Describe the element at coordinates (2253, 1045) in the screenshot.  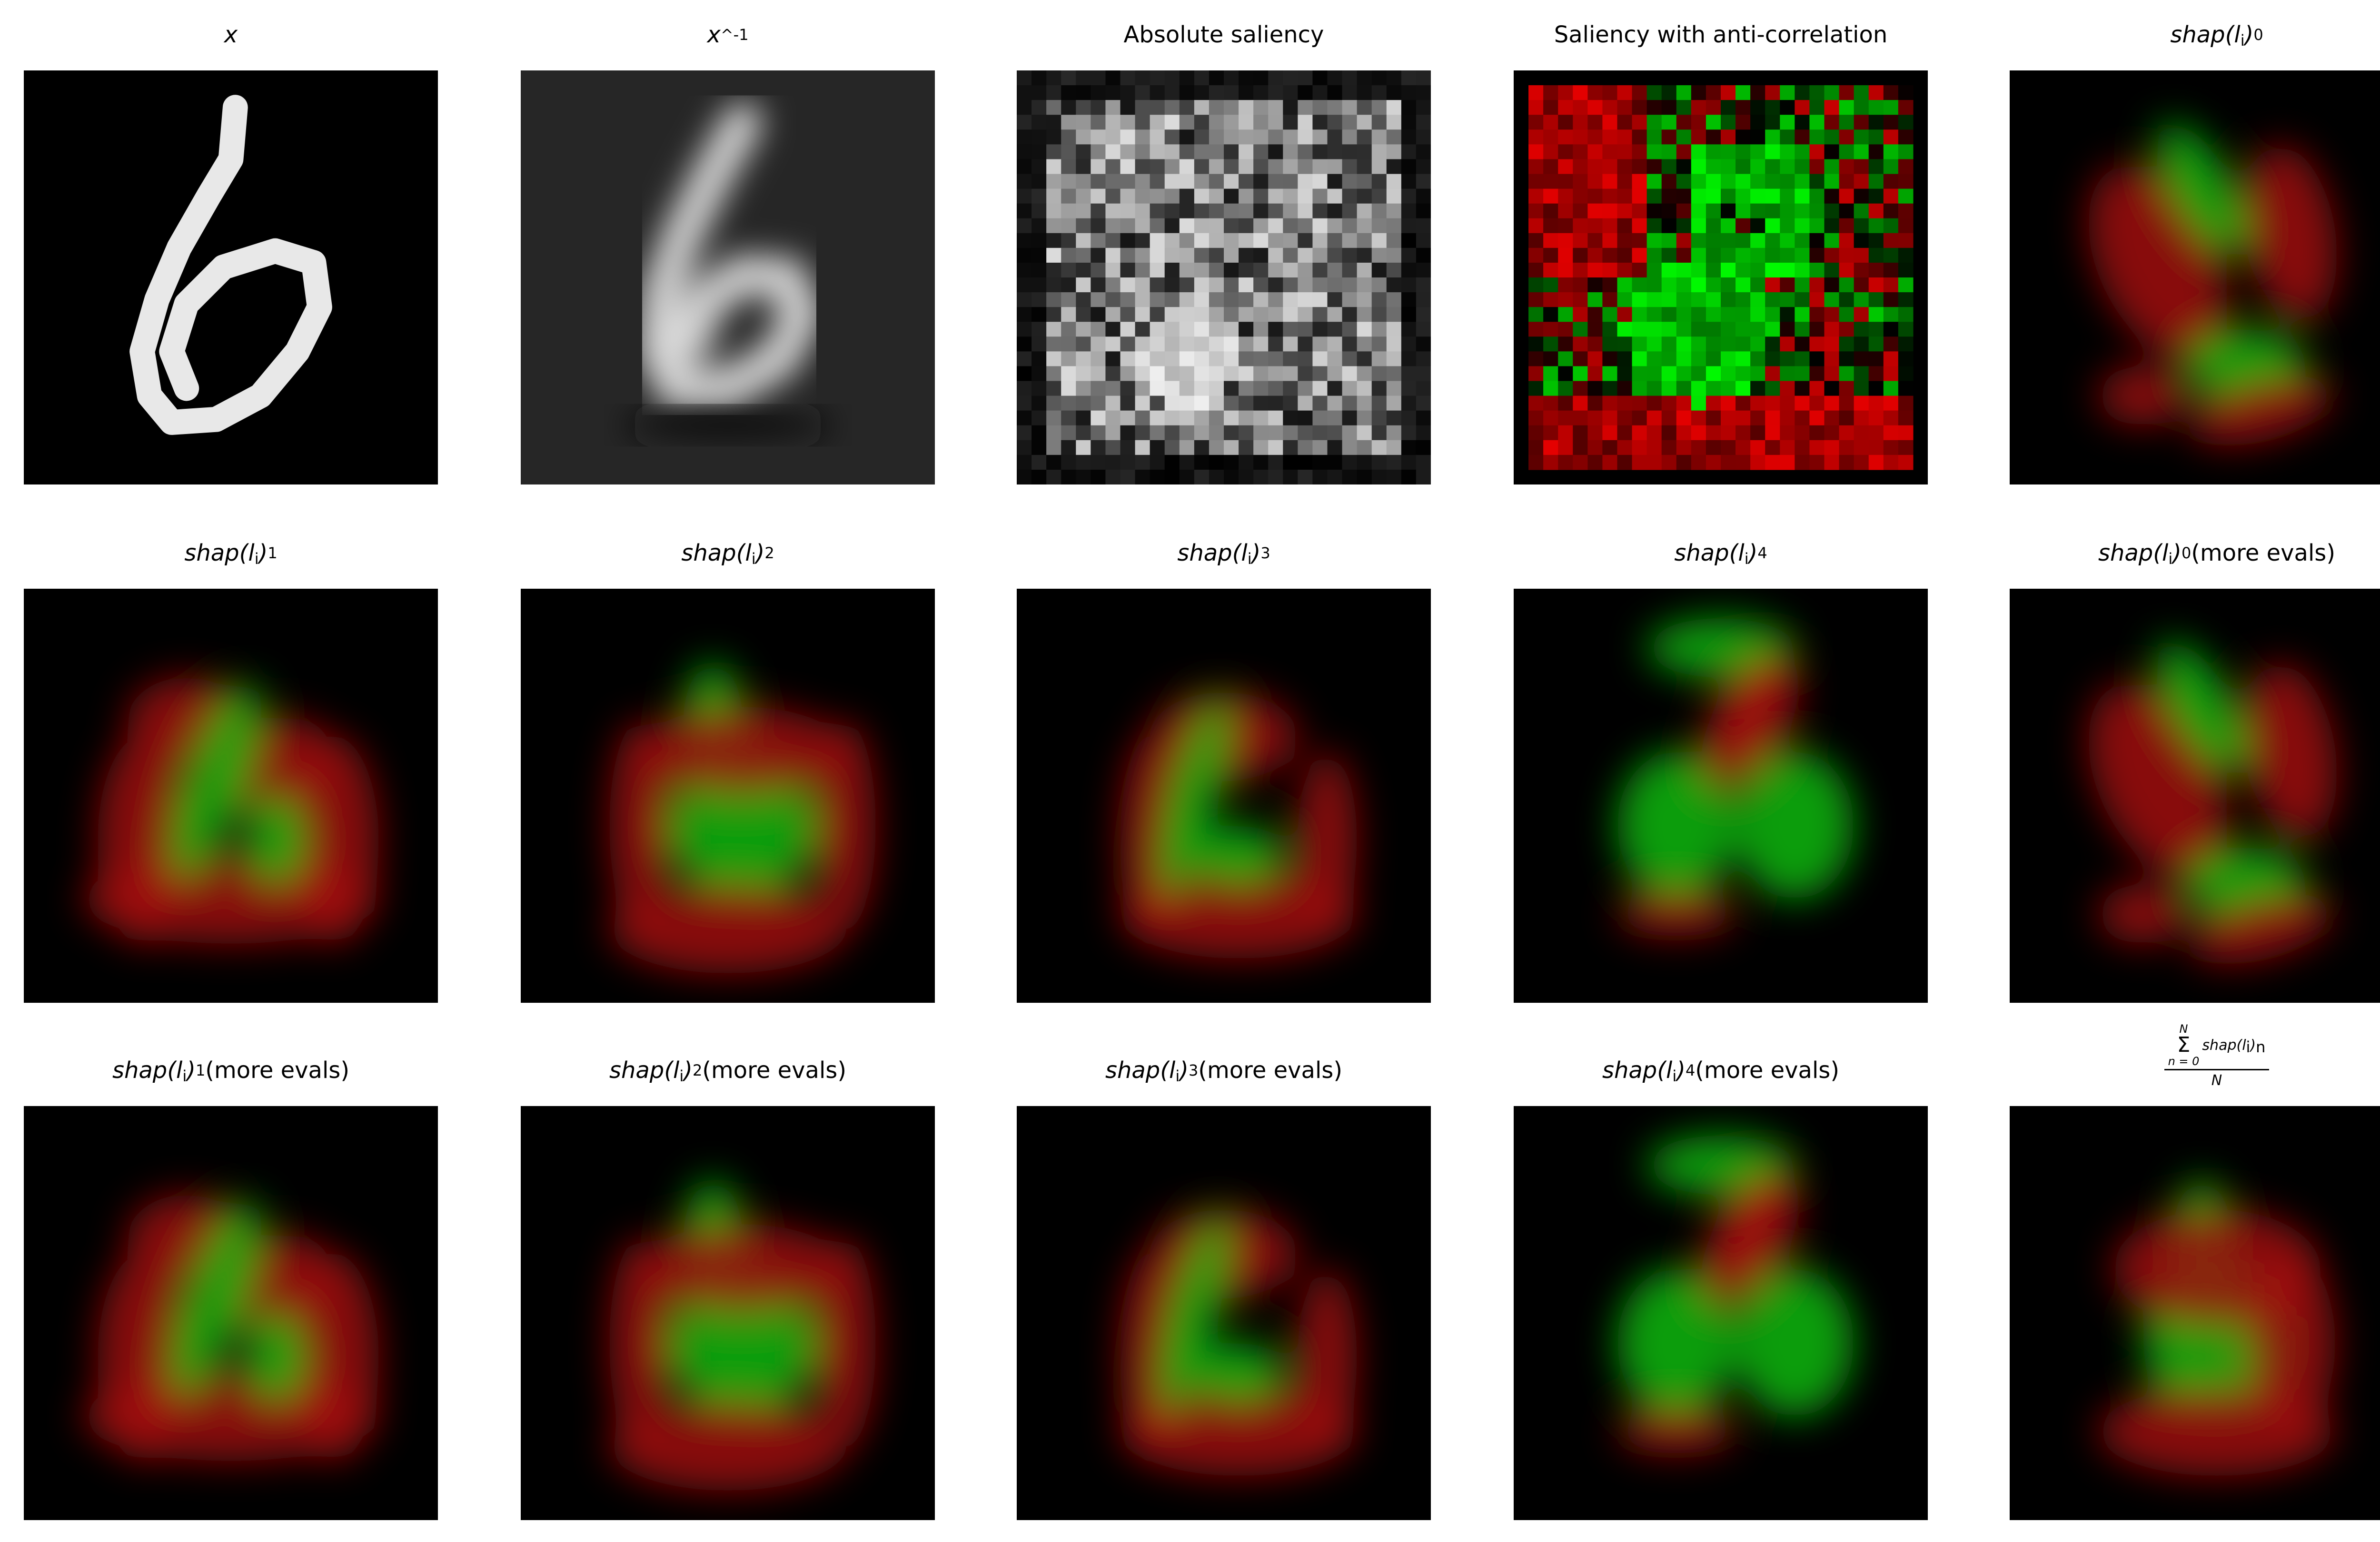
I see `sum-term-close: )` at that location.